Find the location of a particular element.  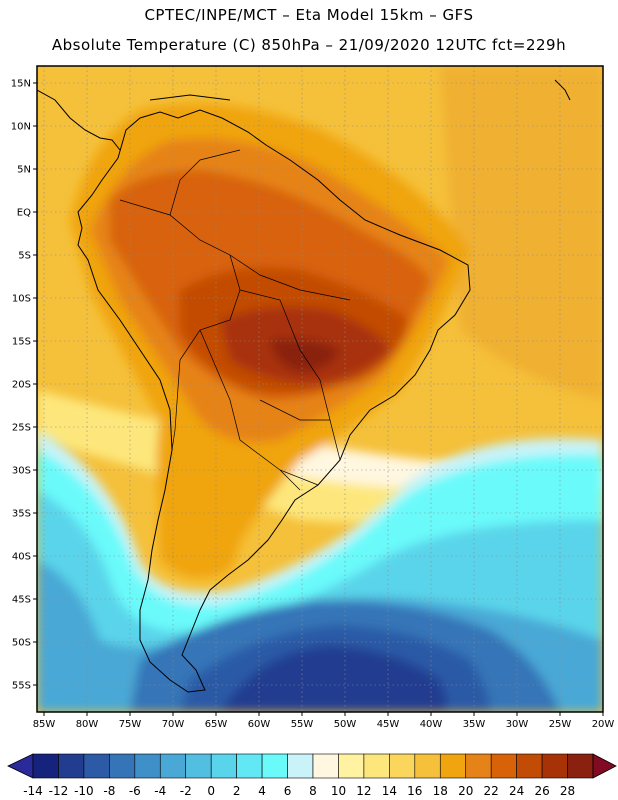

lon-label: 55W is located at coordinates (302, 724).